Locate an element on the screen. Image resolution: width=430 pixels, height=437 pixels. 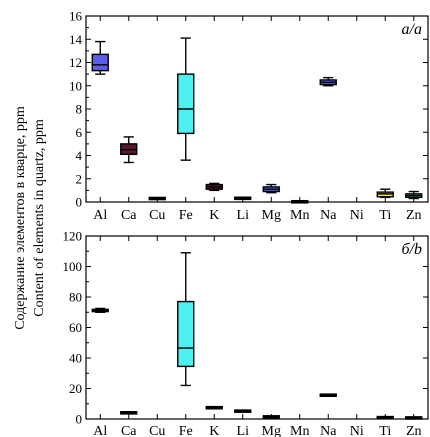
y-tick-label: 12 is located at coordinates (75, 62).